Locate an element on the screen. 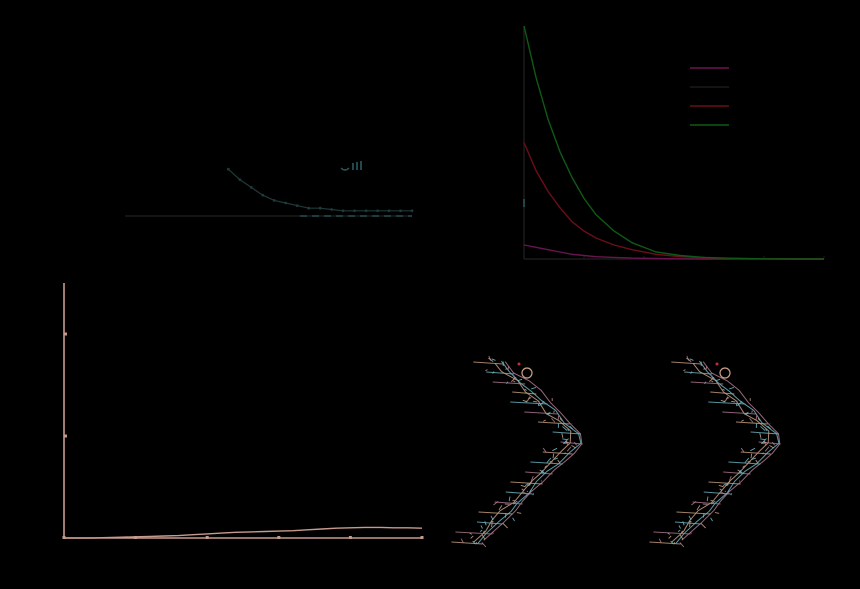 The height and width of the screenshot is (589, 860). molecule-image-right is located at coordinates (715, 451).